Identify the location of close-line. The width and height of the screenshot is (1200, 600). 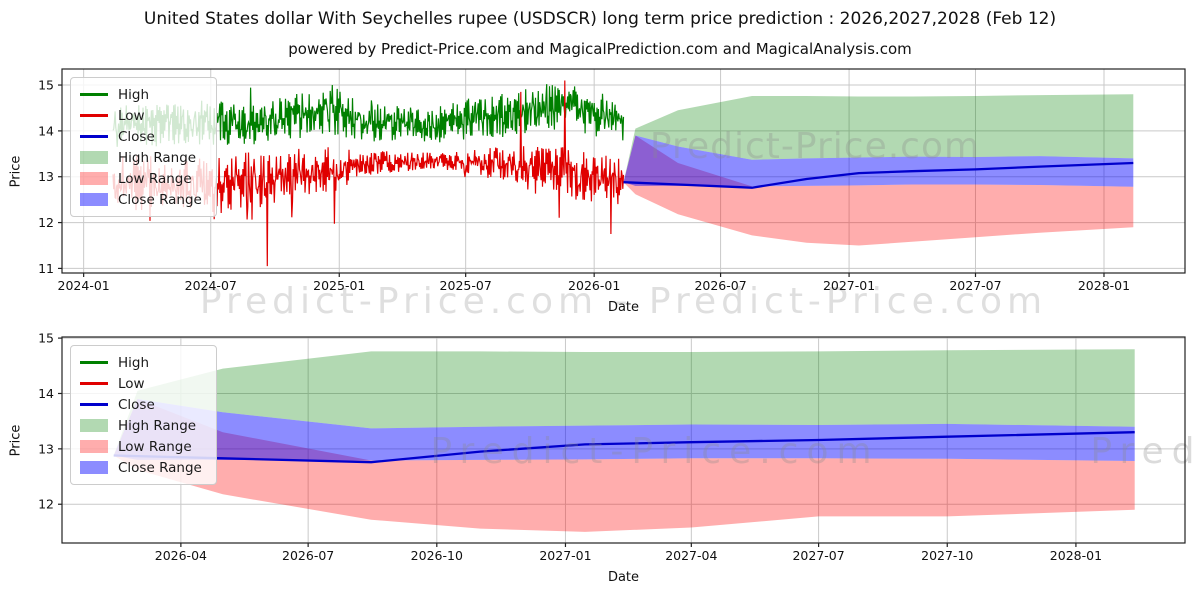
(878, 175).